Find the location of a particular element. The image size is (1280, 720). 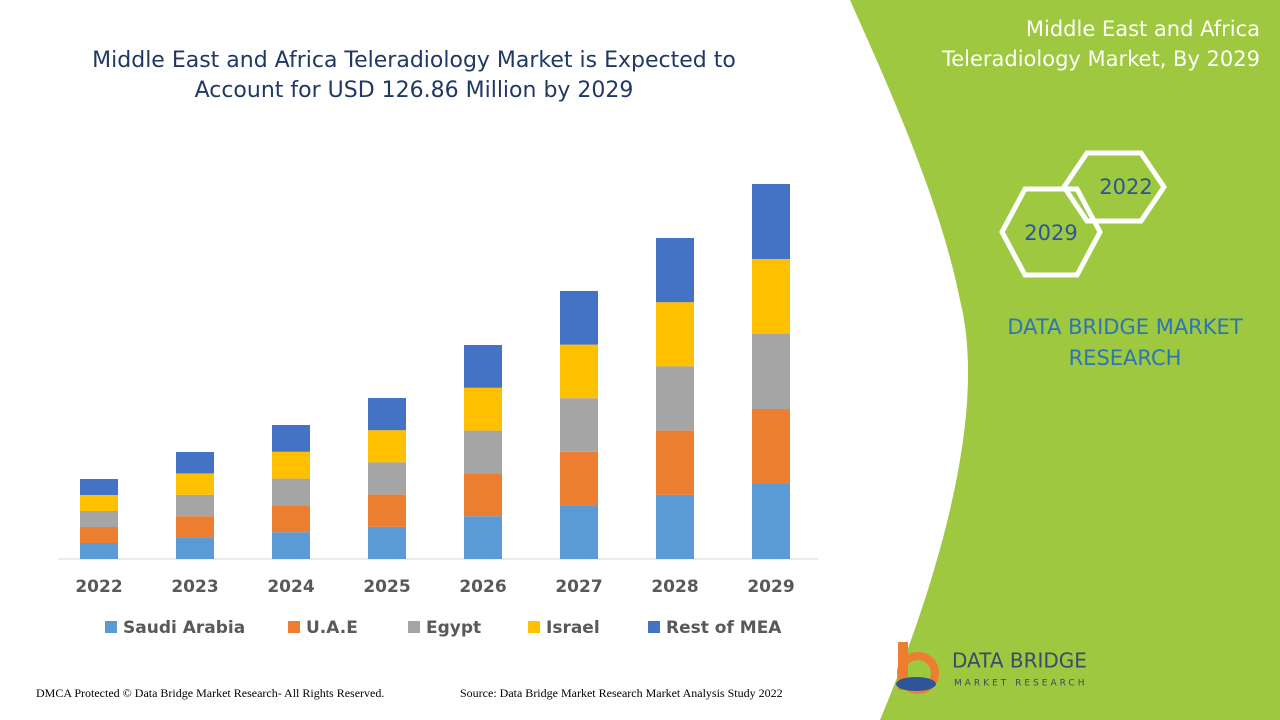

logo-name: DATA BRIDGE is located at coordinates (1019, 661).